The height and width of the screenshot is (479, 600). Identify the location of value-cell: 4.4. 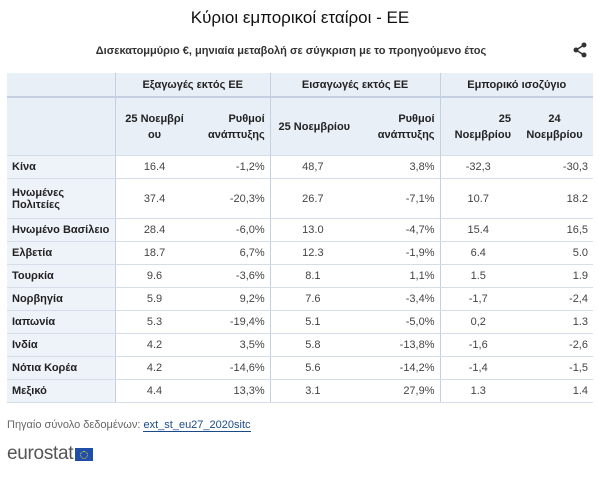
(154, 391).